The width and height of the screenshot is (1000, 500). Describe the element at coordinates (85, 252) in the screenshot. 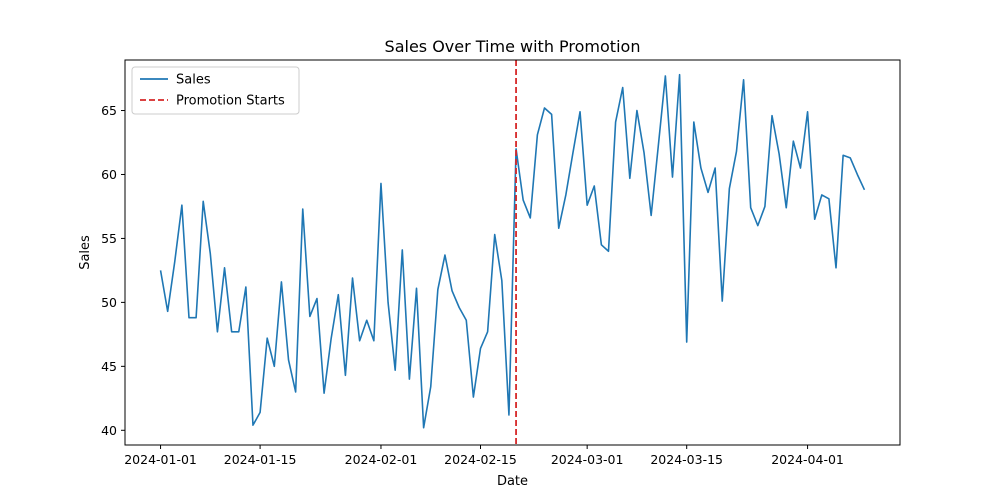

I see `y-axis-label: Sales` at that location.